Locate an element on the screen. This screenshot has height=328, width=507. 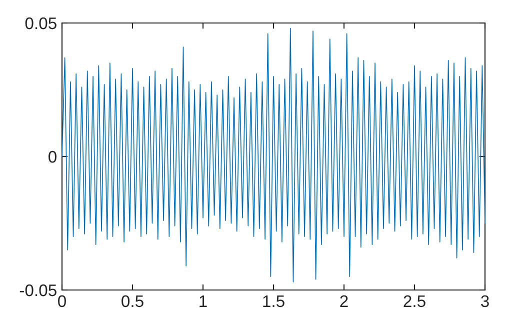
x-tick-label: 1.5 is located at coordinates (273, 301).